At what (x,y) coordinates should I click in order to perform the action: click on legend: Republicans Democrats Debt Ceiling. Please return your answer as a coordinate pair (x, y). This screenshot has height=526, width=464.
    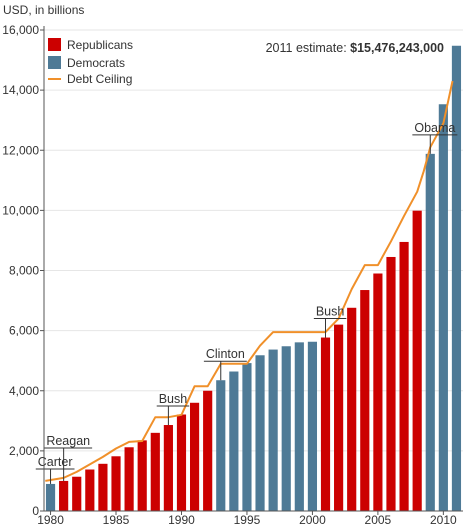
    Looking at the image, I should click on (90, 62).